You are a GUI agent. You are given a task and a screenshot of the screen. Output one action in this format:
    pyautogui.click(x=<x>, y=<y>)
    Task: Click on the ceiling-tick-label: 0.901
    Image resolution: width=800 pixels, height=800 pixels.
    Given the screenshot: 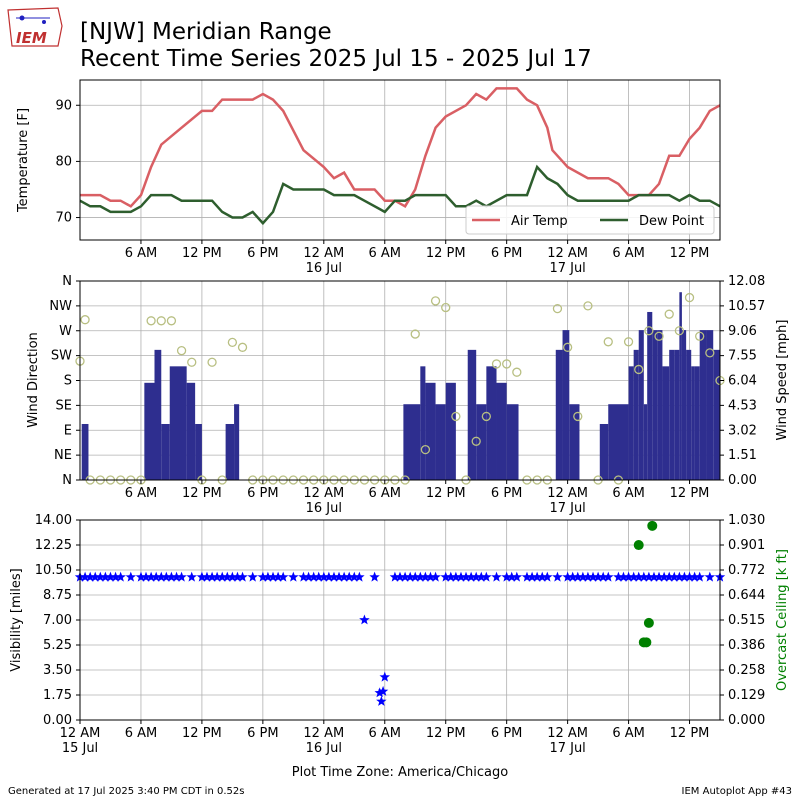 What is the action you would take?
    pyautogui.click(x=746, y=545)
    